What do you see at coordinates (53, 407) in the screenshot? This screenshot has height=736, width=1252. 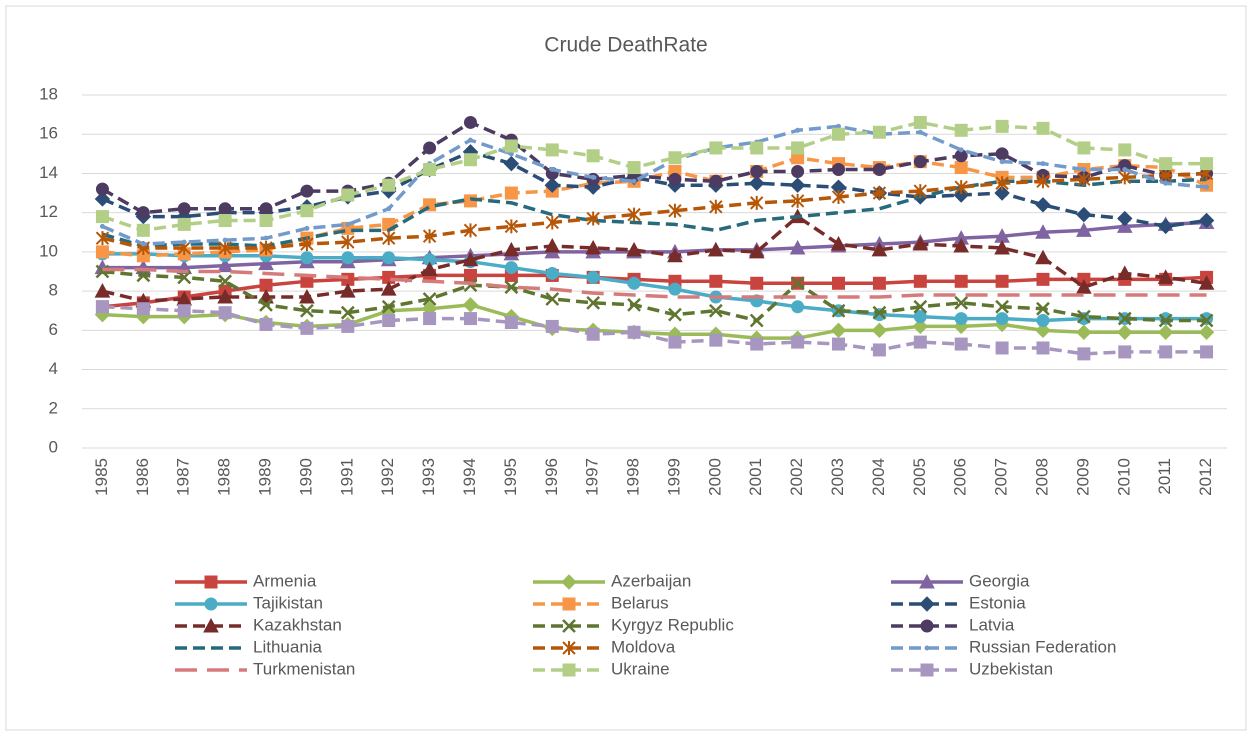 I see `y-tick-label: 2` at bounding box center [53, 407].